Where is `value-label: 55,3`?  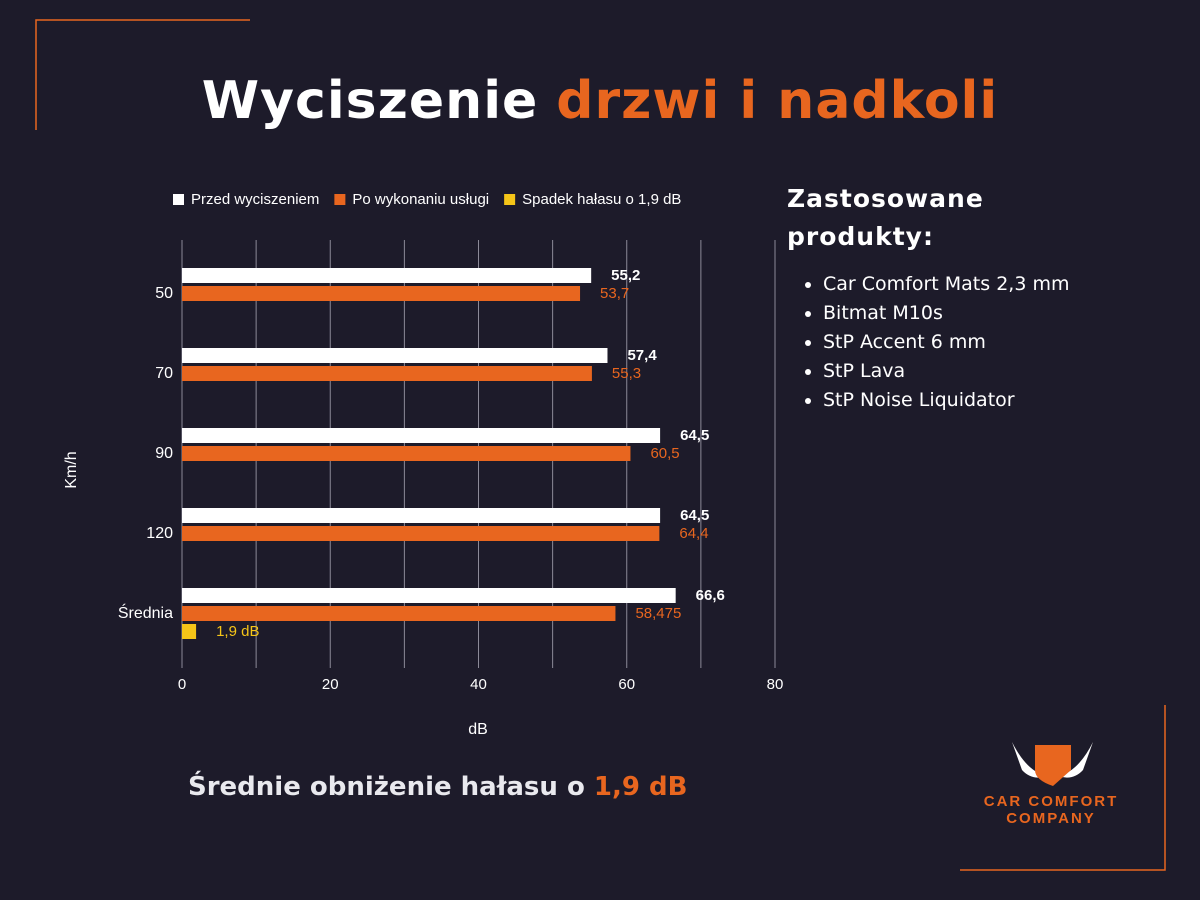
value-label: 55,3 is located at coordinates (626, 373).